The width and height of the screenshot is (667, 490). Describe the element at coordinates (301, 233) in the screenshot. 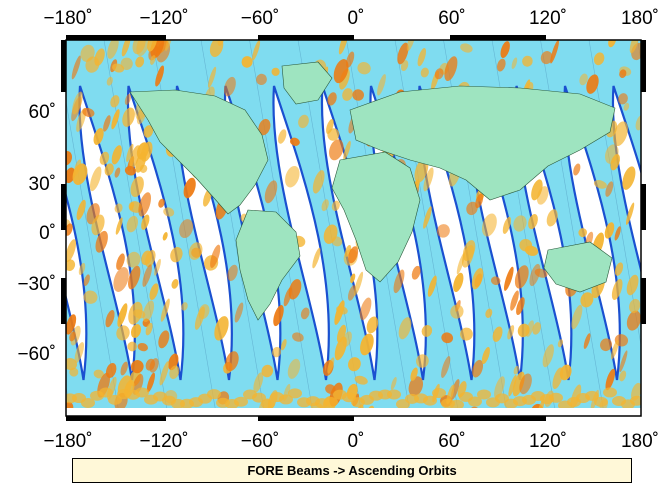

I see `swath-gap` at that location.